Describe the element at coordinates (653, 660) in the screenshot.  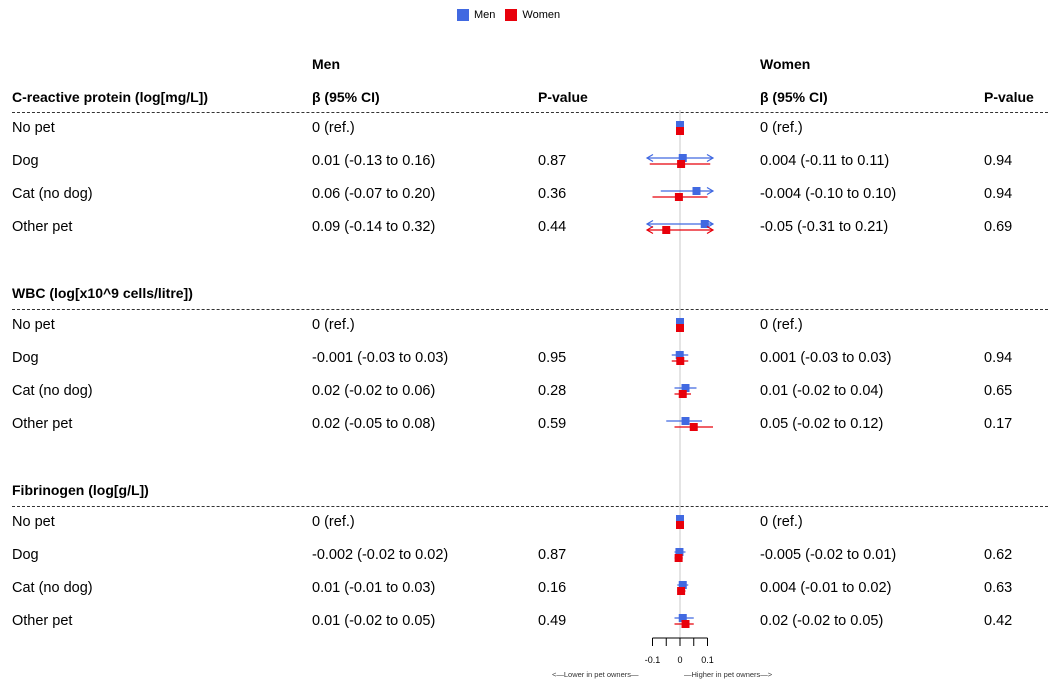
I see `x-axis-tick-label: -0.1` at that location.